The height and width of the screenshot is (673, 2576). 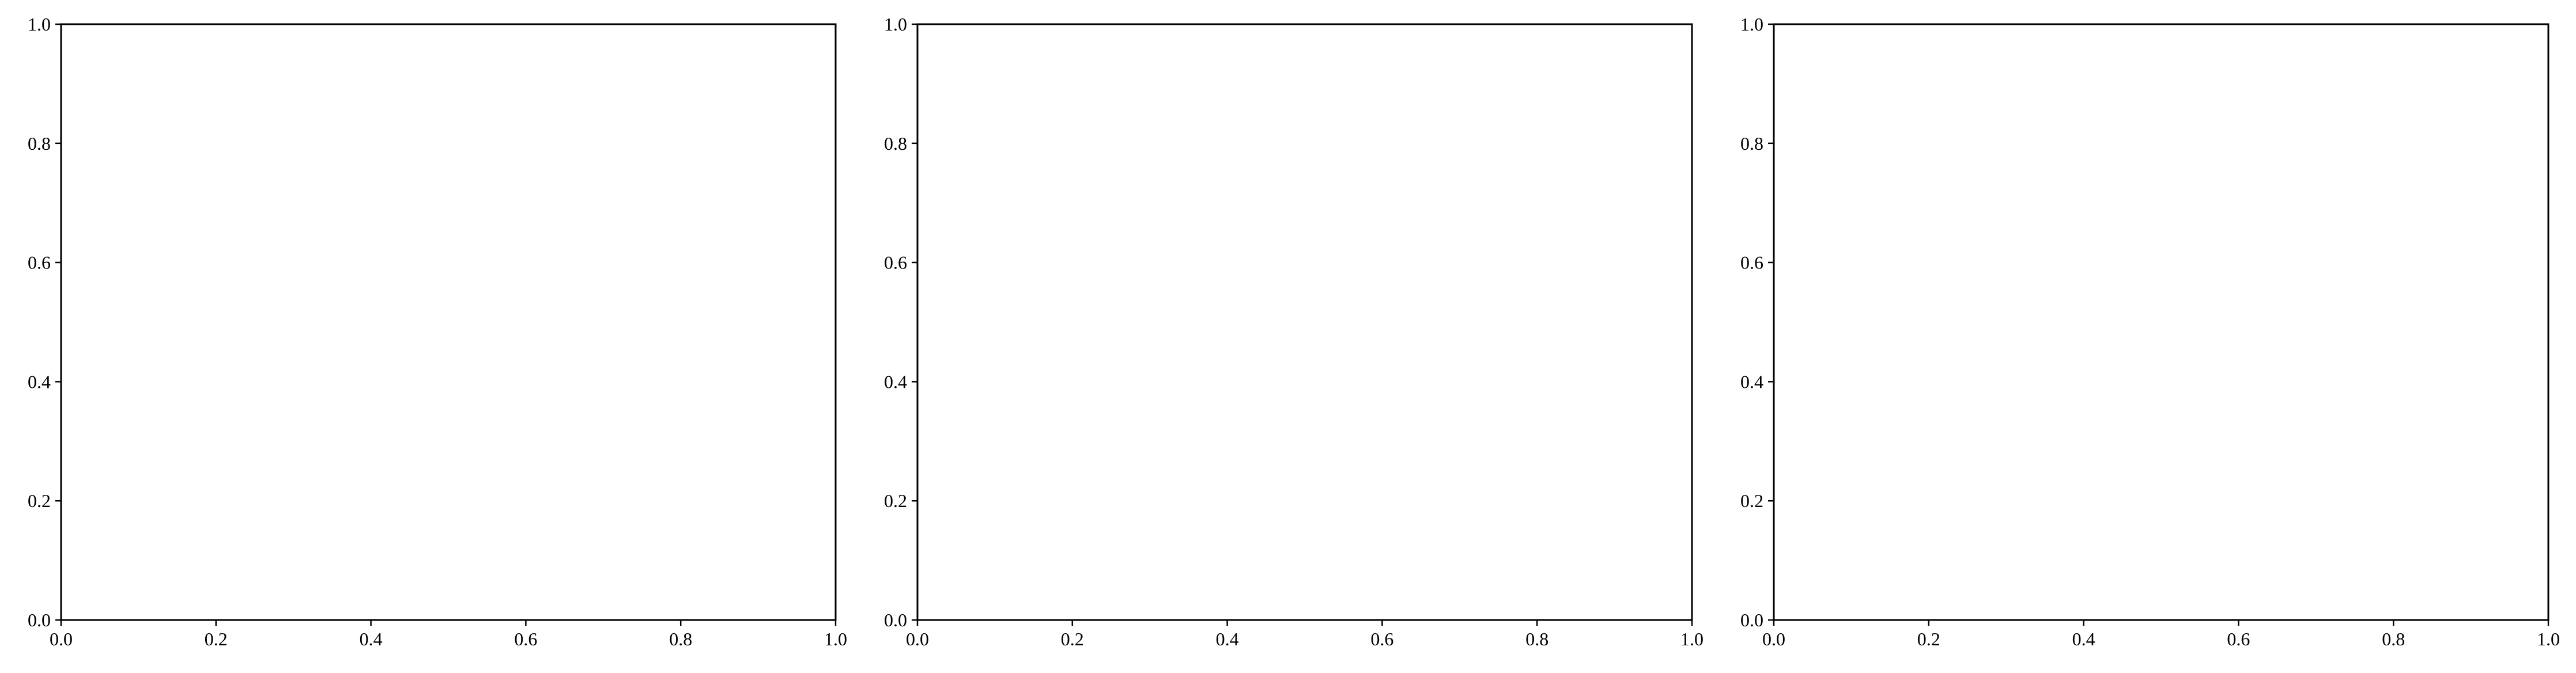 What do you see at coordinates (896, 382) in the screenshot?
I see `y-tick-label-2-2: 0.4` at bounding box center [896, 382].